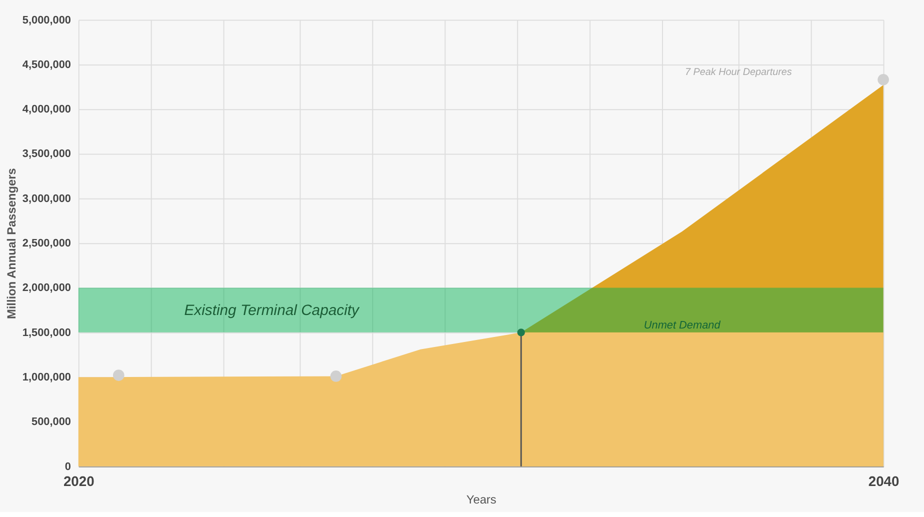  What do you see at coordinates (46, 378) in the screenshot?
I see `y-tick-label: 1,000,000` at bounding box center [46, 378].